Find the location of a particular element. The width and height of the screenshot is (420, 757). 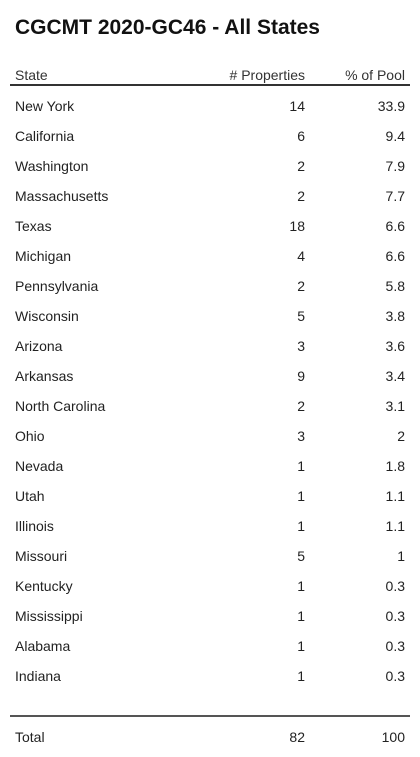

state-cell: Pennsylvania is located at coordinates (57, 286).